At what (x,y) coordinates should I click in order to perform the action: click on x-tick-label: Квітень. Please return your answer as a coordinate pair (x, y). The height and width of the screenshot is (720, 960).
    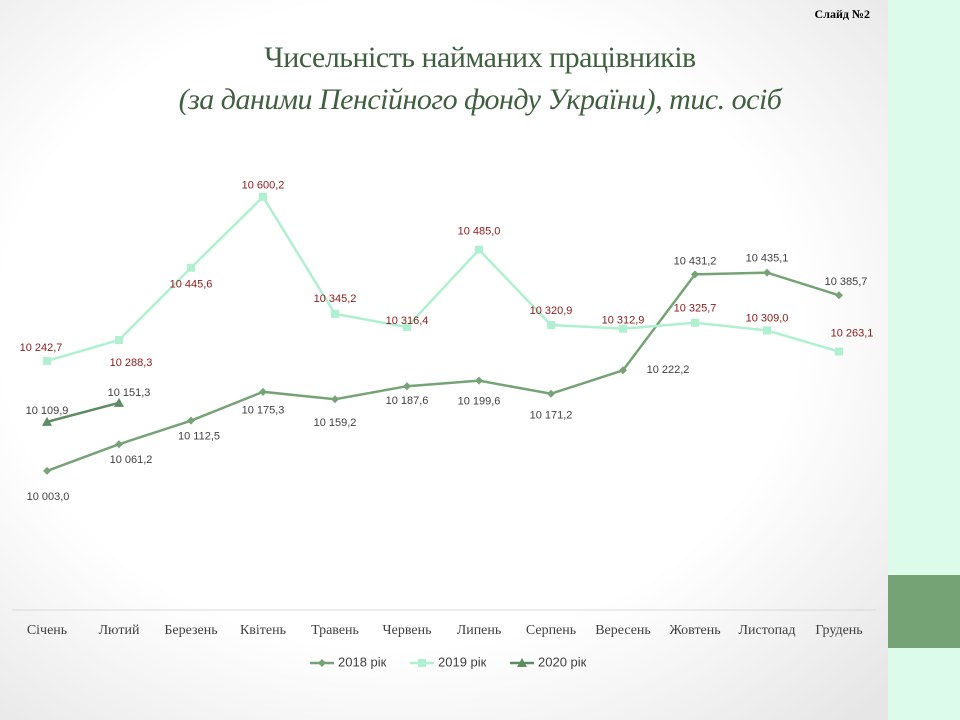
    Looking at the image, I should click on (263, 630).